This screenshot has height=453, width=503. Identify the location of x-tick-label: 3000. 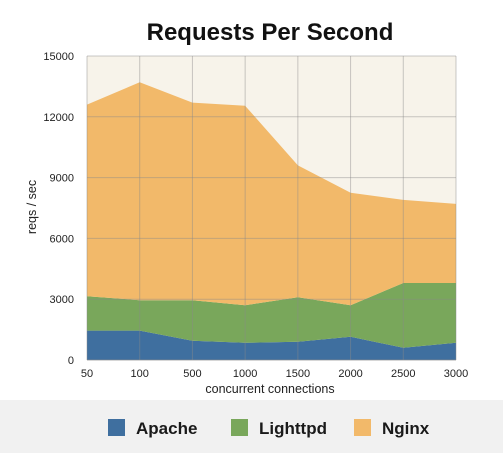
(456, 374).